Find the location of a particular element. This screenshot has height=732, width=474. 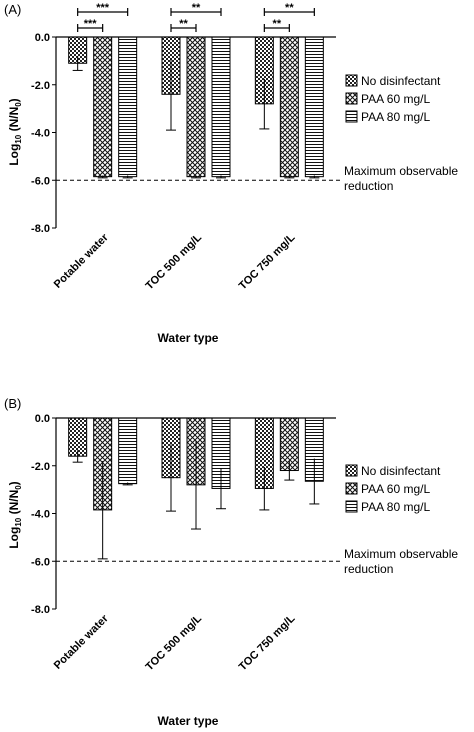

bar-paa-60-mg-l-toc-500-mg-l is located at coordinates (196, 107).